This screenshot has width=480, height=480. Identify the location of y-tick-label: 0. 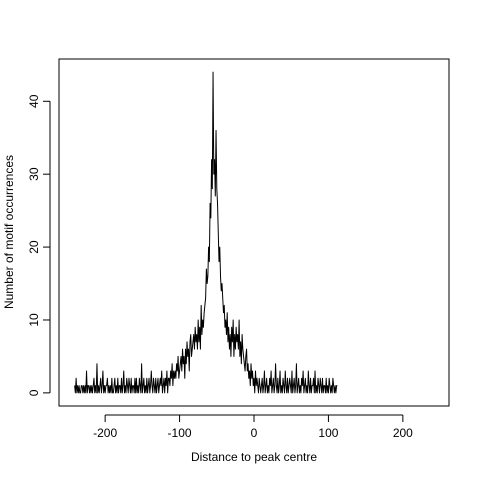
(34, 392).